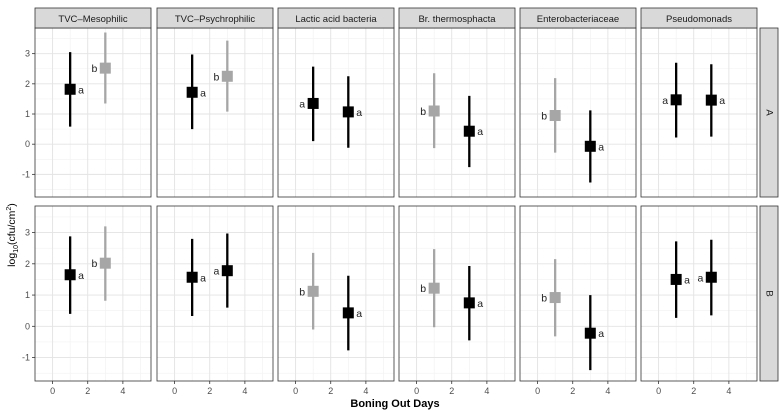 This screenshot has height=412, width=780. What do you see at coordinates (336, 112) in the screenshot?
I see `panel-a-lactic-acid-bacteria: aa` at bounding box center [336, 112].